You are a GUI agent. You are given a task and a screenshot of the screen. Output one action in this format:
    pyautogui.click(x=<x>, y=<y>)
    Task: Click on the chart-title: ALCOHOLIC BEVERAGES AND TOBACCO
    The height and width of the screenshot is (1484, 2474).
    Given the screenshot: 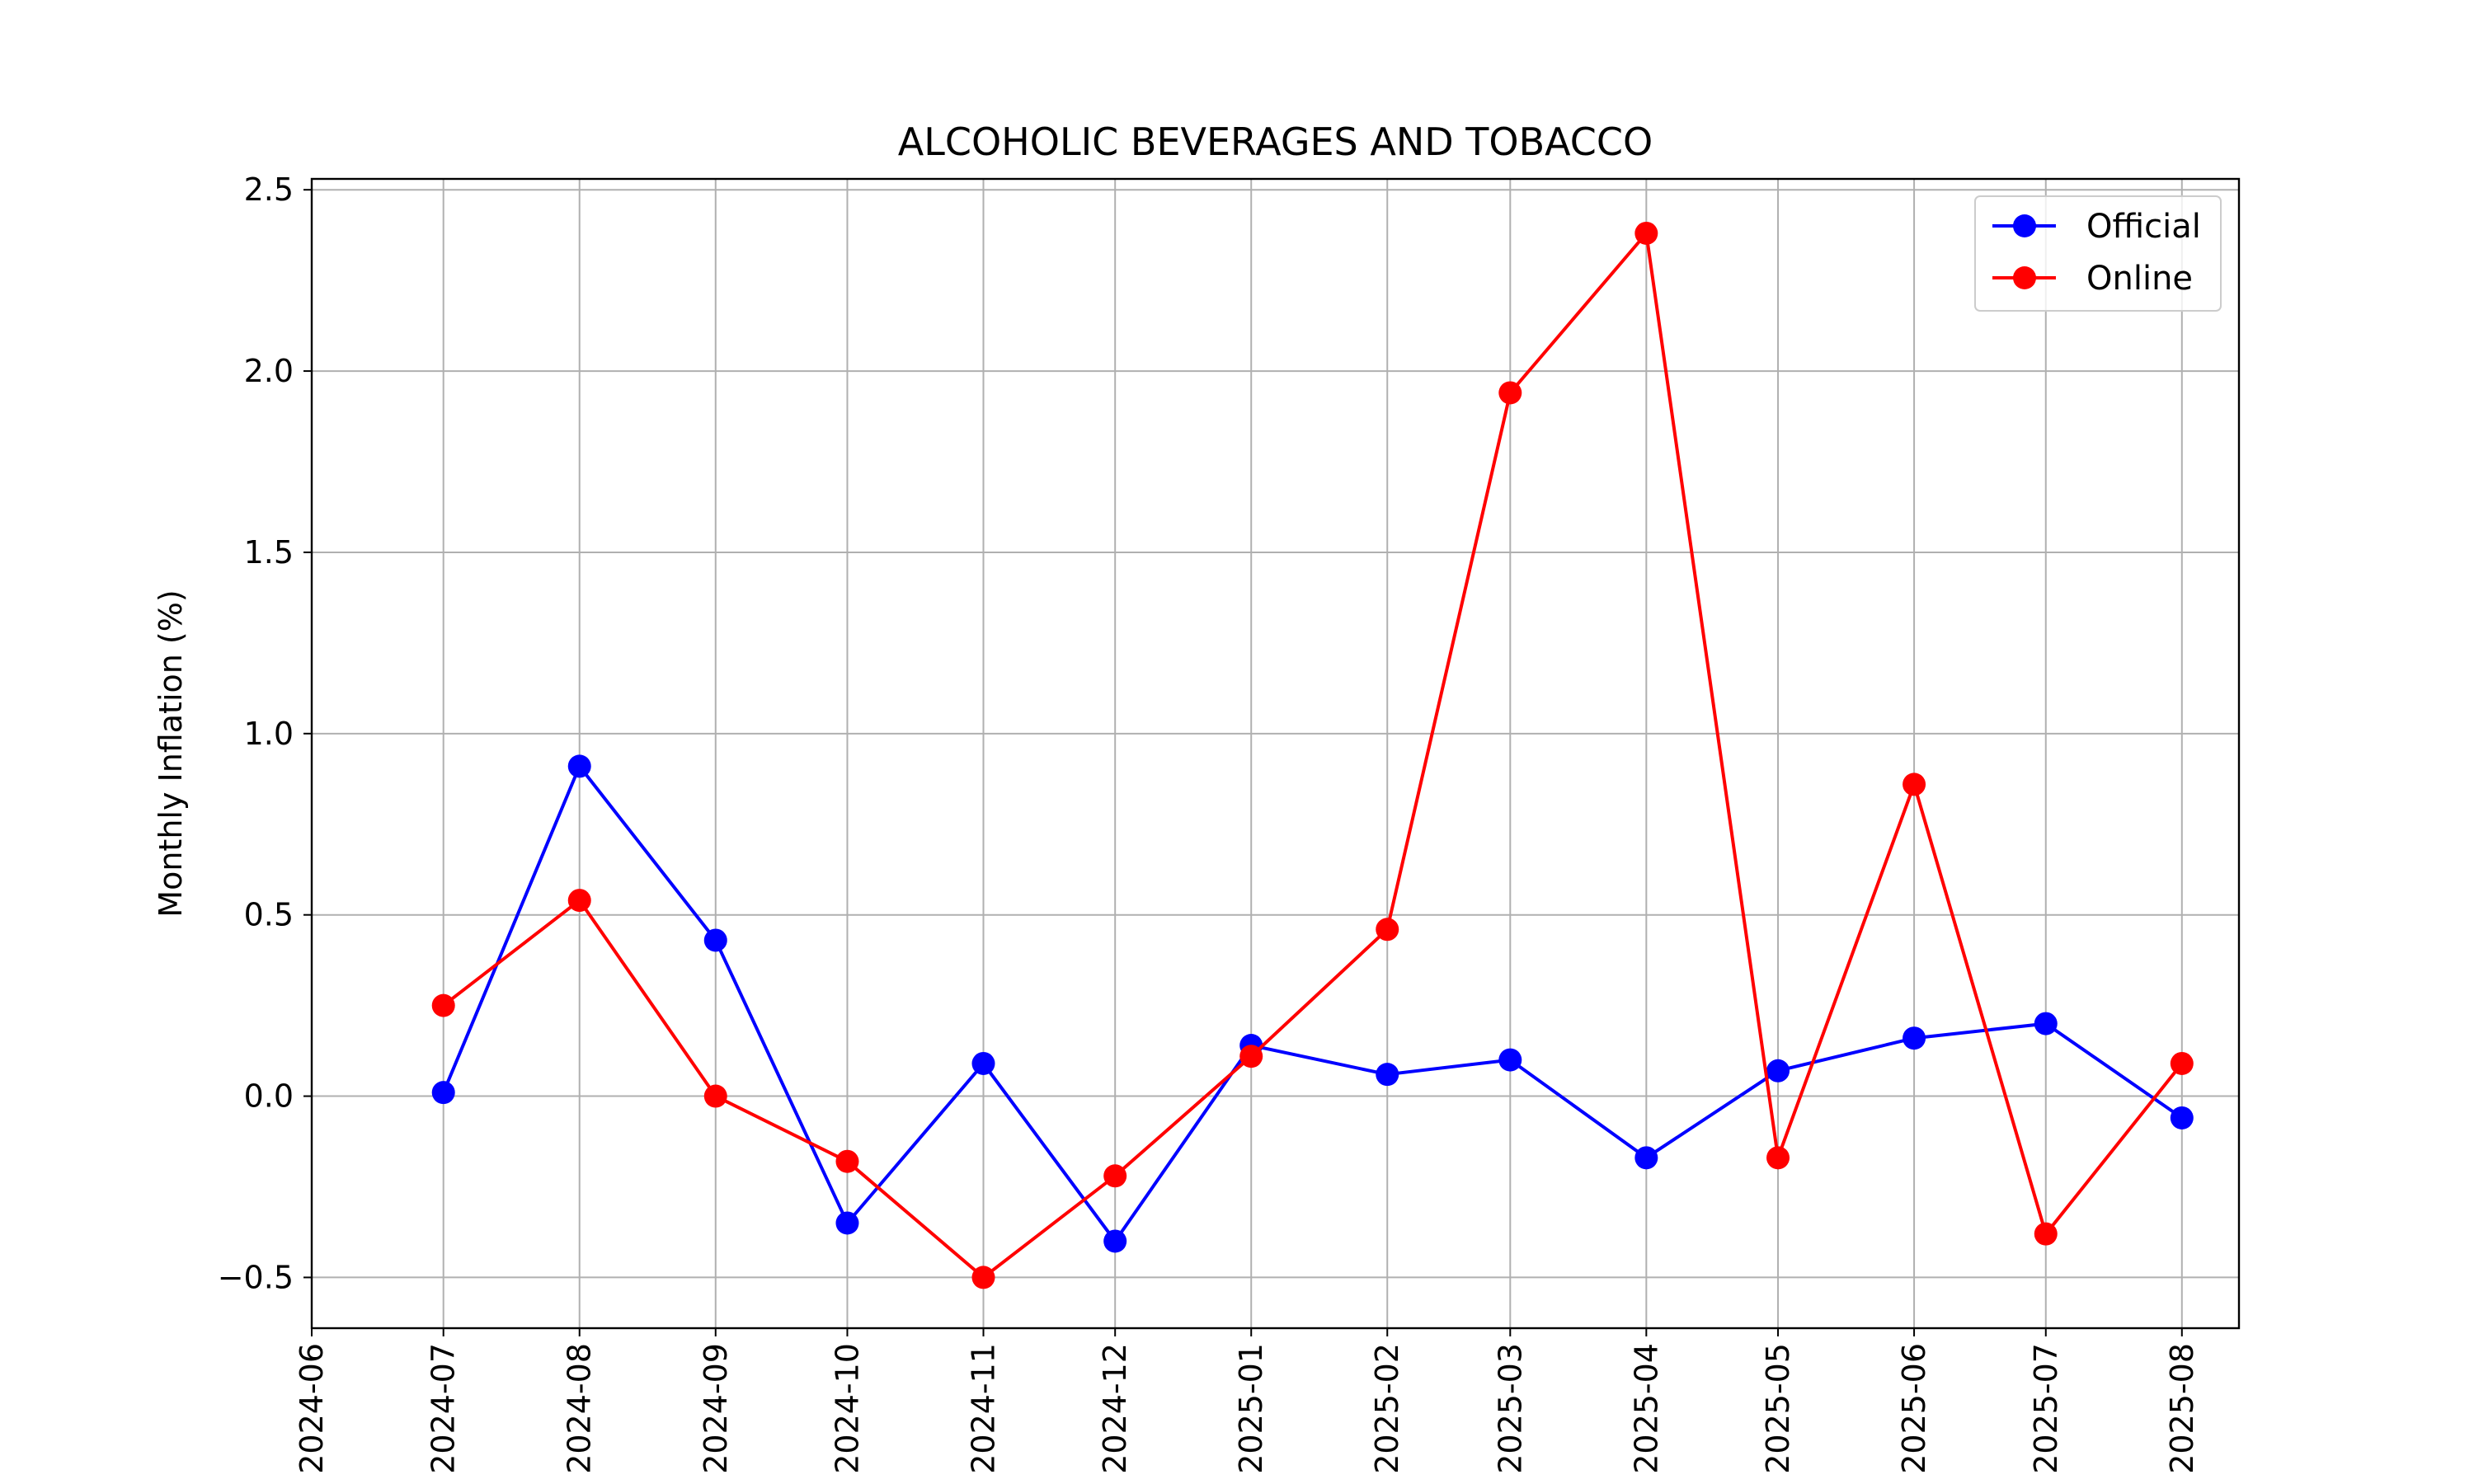 What is the action you would take?
    pyautogui.click(x=1275, y=142)
    